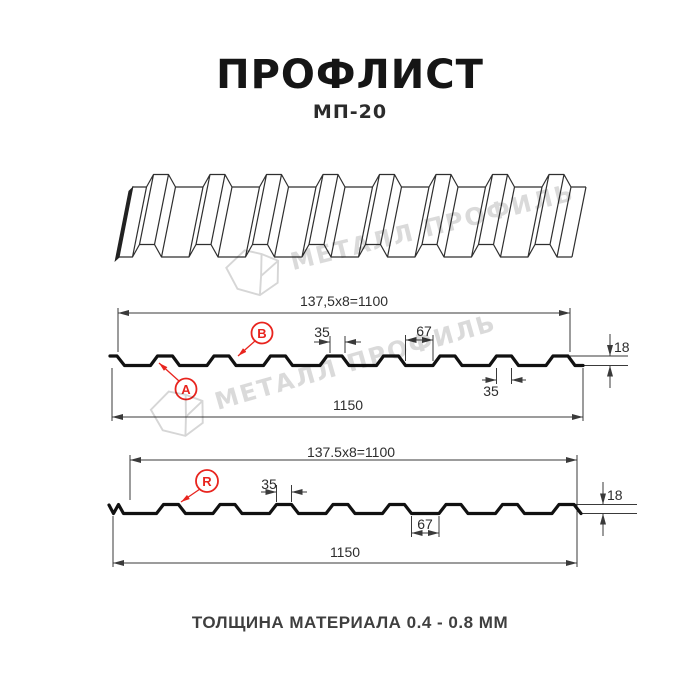 This screenshot has height=700, width=700. Describe the element at coordinates (424, 331) in the screenshot. I see `section1-dim-valley-text: 67` at that location.